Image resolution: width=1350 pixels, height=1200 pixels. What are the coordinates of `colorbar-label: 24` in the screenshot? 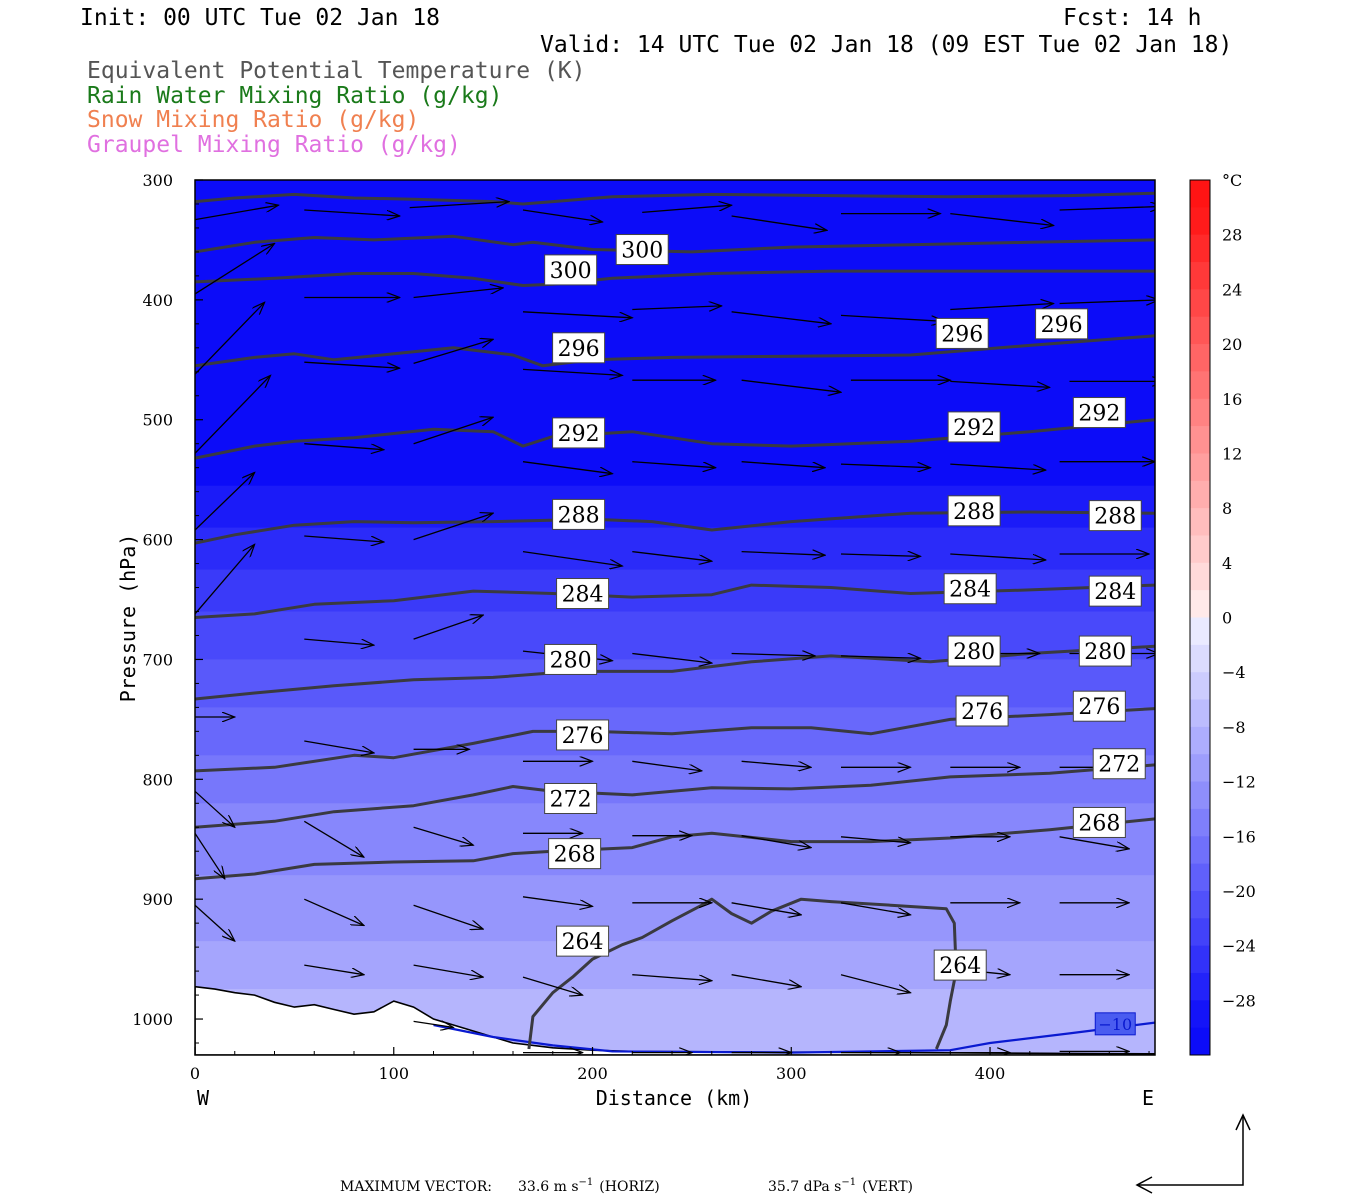 It's located at (1232, 289).